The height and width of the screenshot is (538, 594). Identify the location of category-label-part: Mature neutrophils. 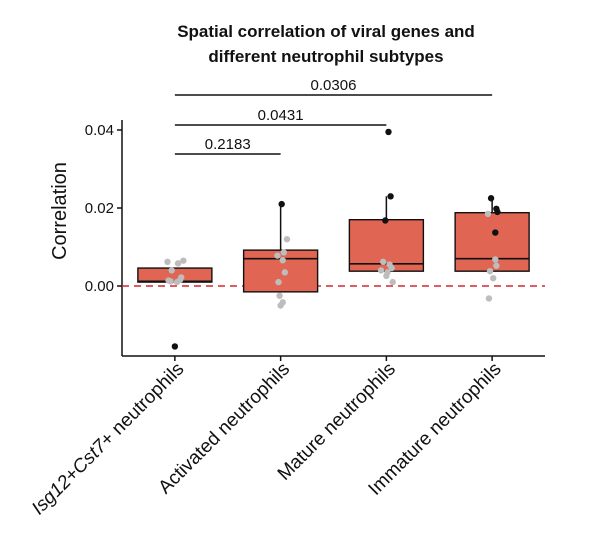
(337, 422).